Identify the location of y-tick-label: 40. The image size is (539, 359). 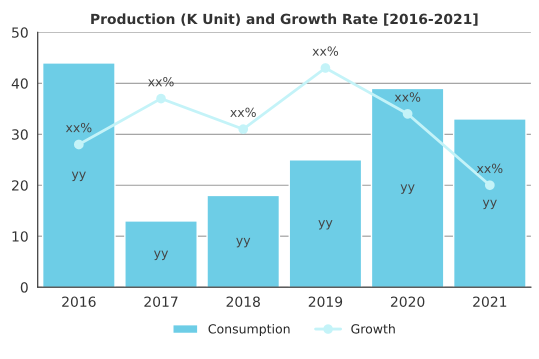
(20, 83).